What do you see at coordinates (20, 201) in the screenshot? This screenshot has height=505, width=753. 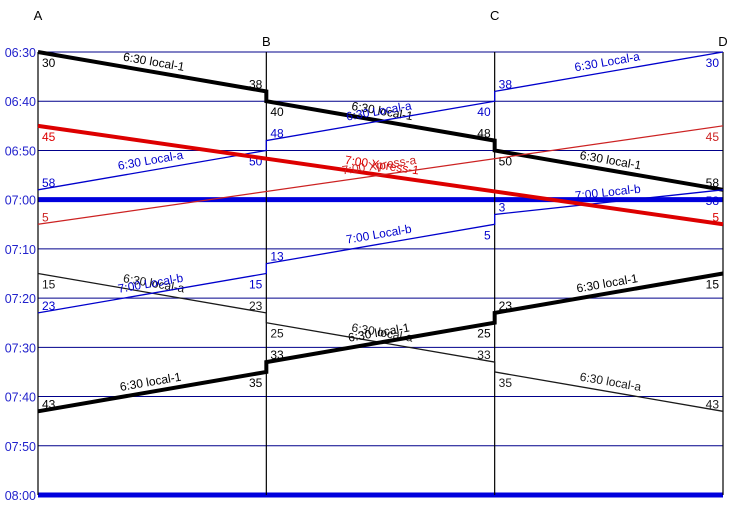 I see `time-tick-label: 07:00` at bounding box center [20, 201].